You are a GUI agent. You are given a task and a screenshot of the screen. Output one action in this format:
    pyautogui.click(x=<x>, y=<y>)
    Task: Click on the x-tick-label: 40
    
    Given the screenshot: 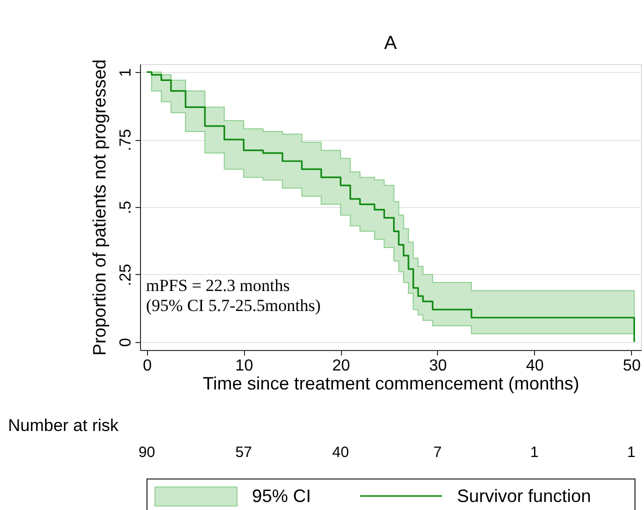 What is the action you would take?
    pyautogui.click(x=535, y=366)
    